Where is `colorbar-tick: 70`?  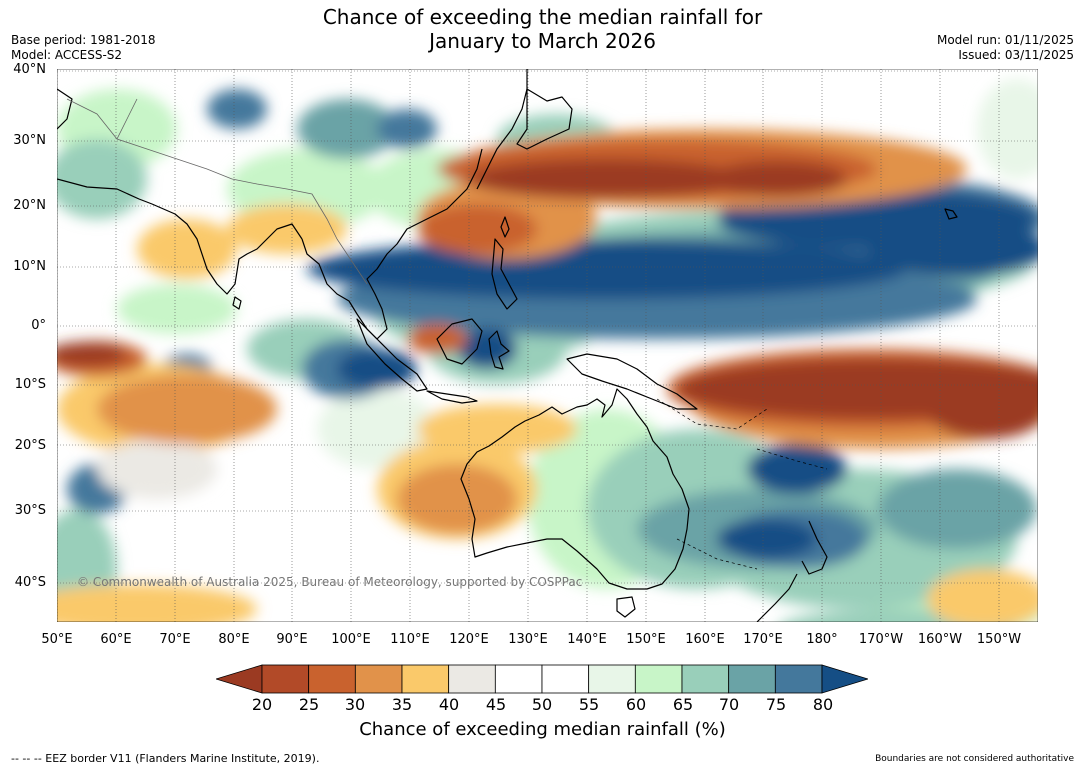
colorbar-tick: 70 is located at coordinates (729, 704).